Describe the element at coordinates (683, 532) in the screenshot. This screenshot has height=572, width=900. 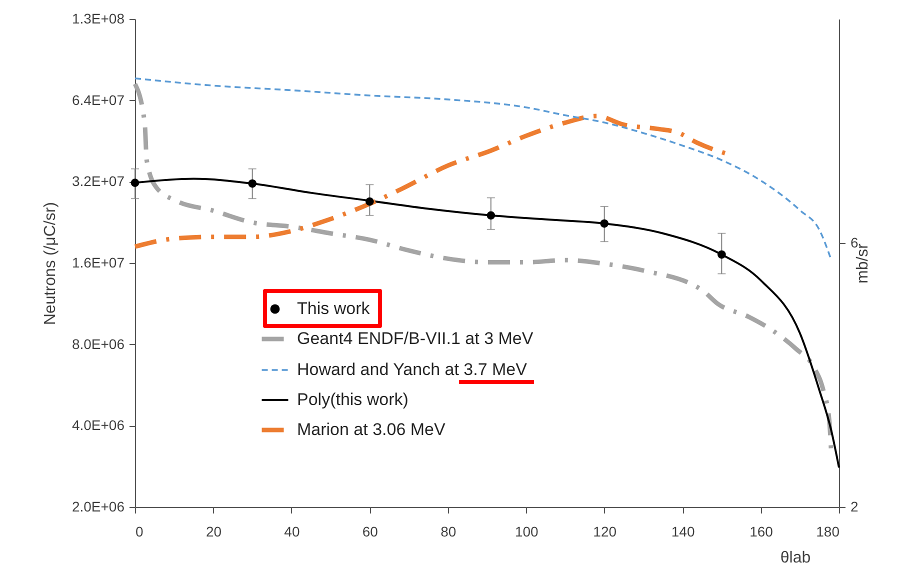
I see `x-tick-label: 140` at that location.